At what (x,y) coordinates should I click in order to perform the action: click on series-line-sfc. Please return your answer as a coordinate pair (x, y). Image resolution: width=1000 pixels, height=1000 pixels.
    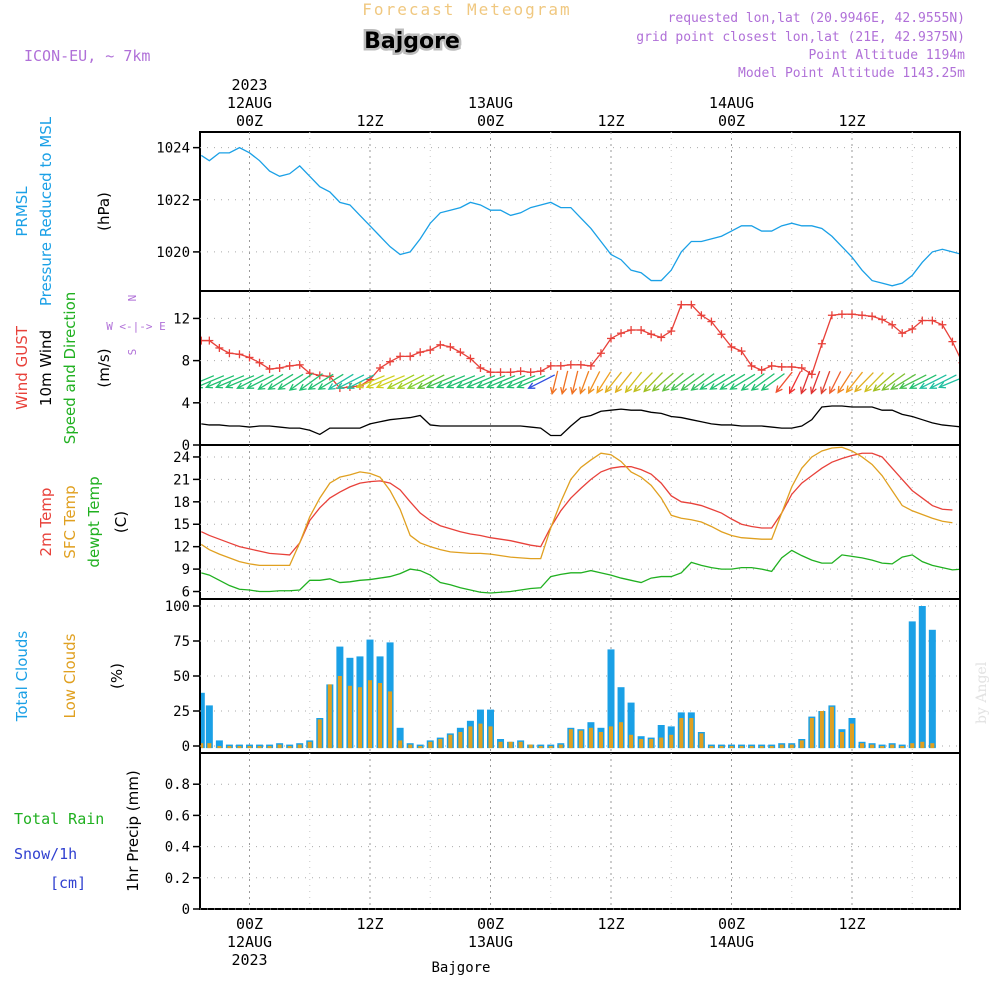
    Looking at the image, I should click on (577, 506).